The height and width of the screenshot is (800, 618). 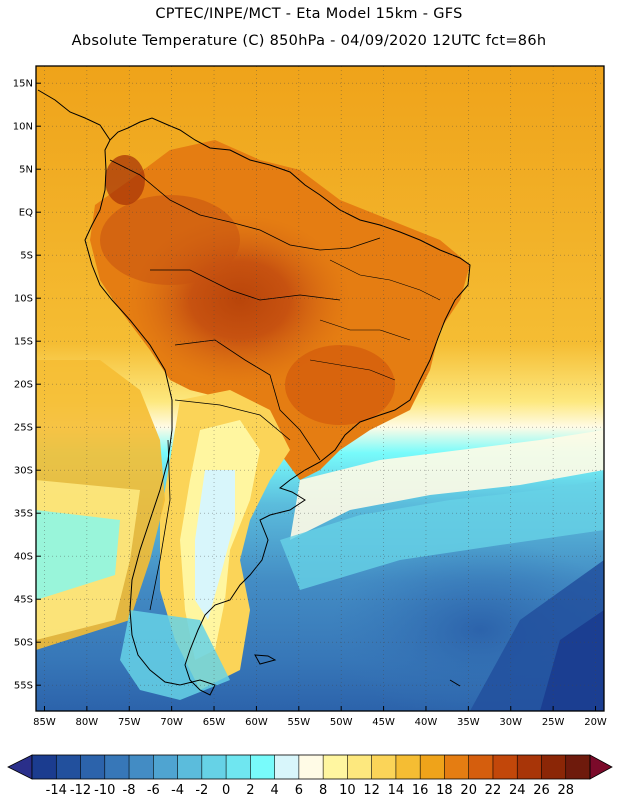 What do you see at coordinates (468, 790) in the screenshot?
I see `colorbar-label: 20` at bounding box center [468, 790].